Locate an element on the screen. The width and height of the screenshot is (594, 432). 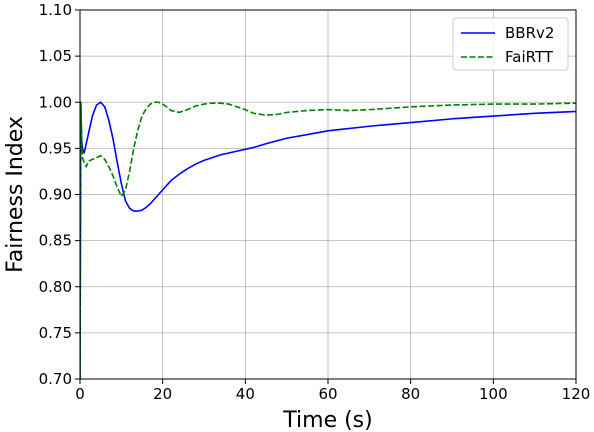
legend: BBRv2 FaiRTT is located at coordinates (510, 44).